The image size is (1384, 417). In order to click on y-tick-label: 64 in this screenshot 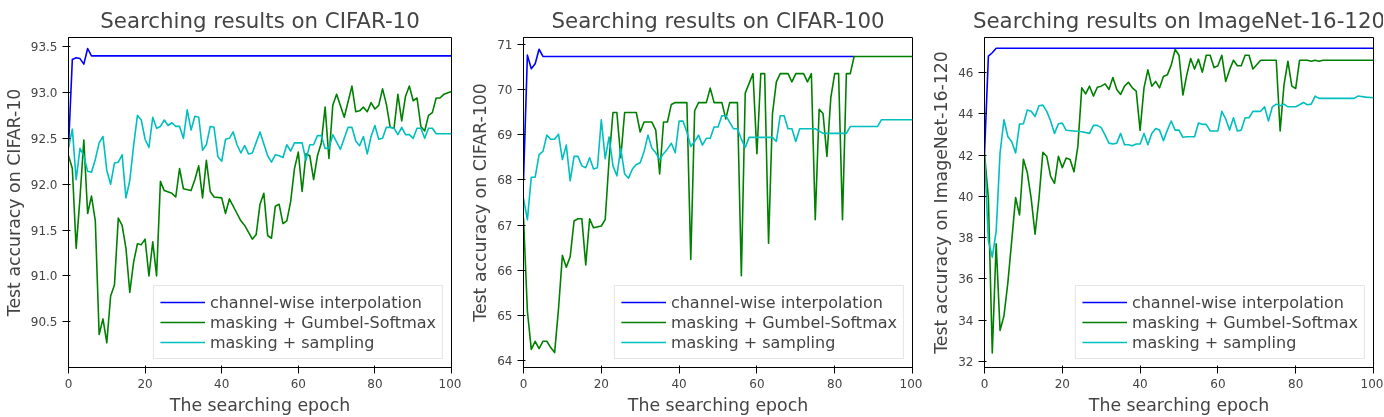, I will do `click(505, 361)`.